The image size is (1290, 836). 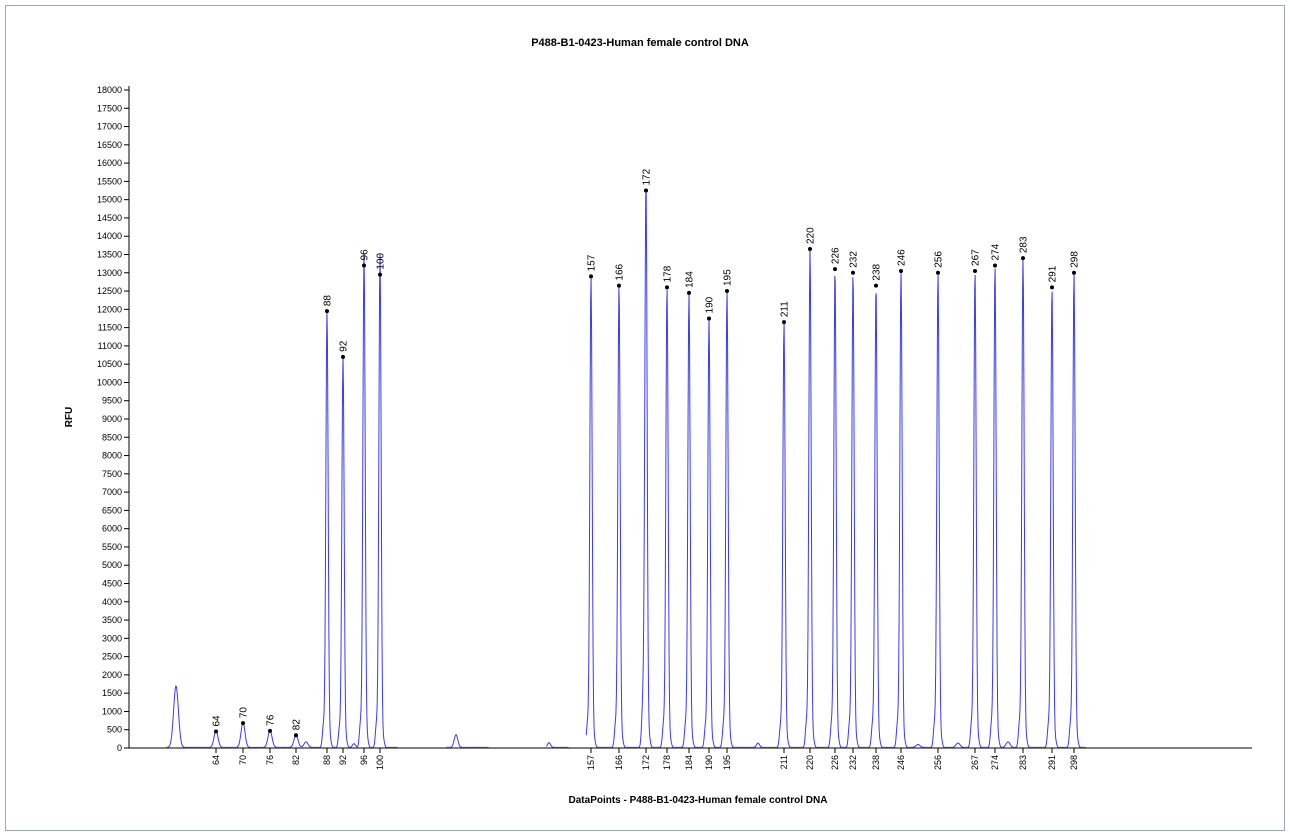 What do you see at coordinates (668, 273) in the screenshot?
I see `peak-label: 178` at bounding box center [668, 273].